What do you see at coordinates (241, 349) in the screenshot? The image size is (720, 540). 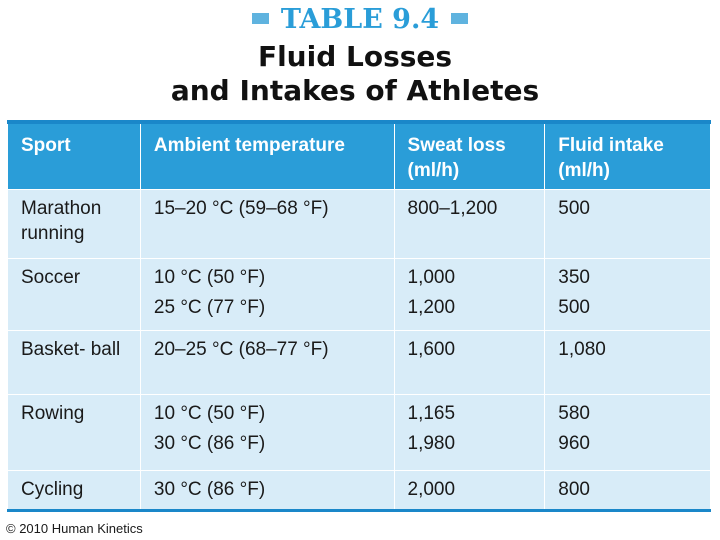 I see `temperature-value: 20–25 °C (68–77 °F)` at bounding box center [241, 349].